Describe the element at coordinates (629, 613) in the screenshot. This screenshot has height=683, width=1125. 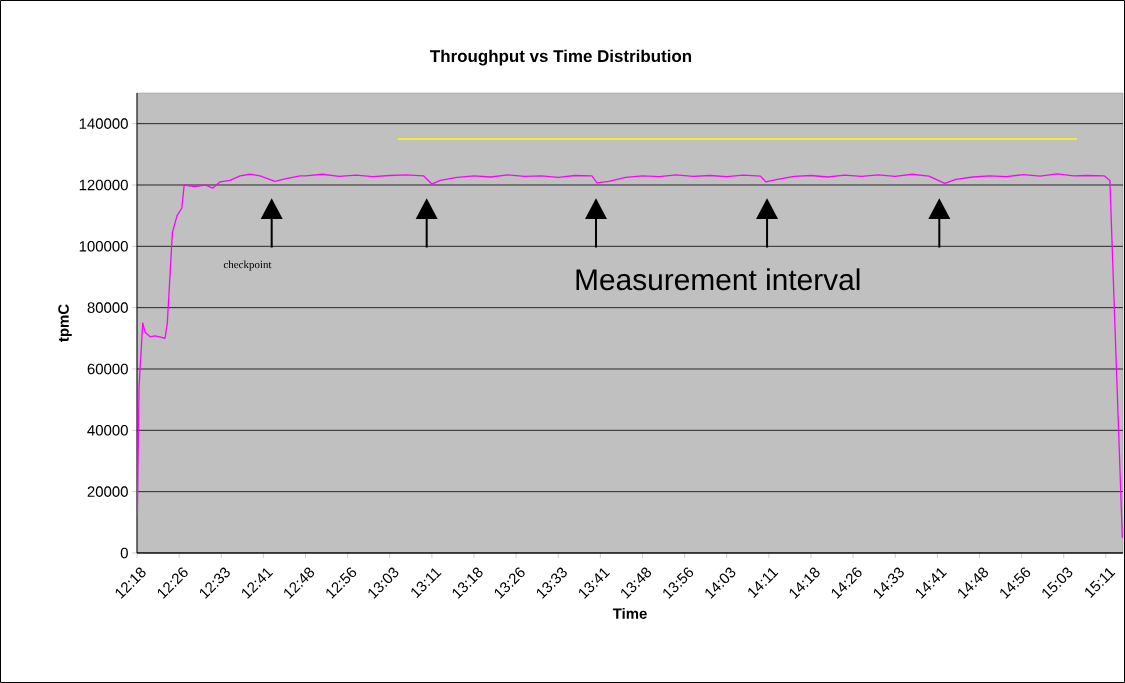
I see `x-axis-title: Time` at that location.